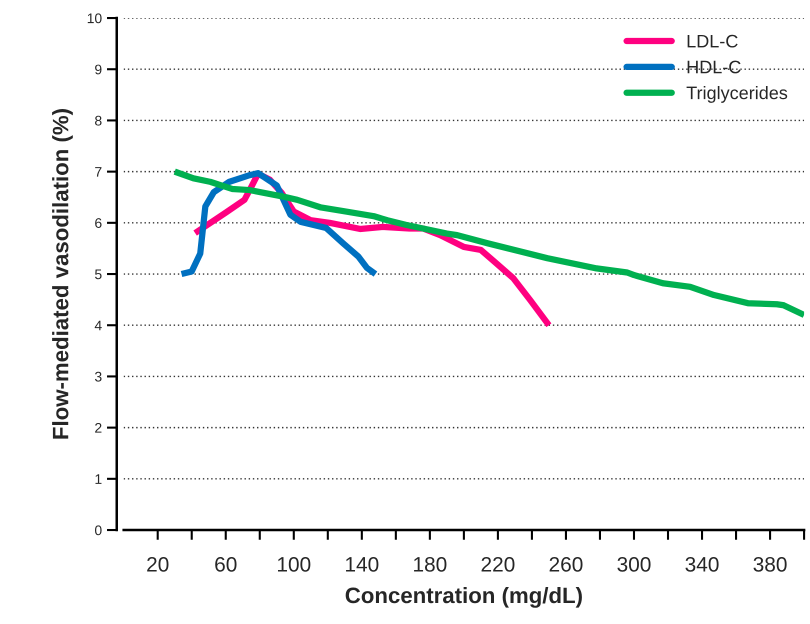 This screenshot has height=624, width=810. Describe the element at coordinates (157, 564) in the screenshot. I see `x-tick-label: 20` at that location.